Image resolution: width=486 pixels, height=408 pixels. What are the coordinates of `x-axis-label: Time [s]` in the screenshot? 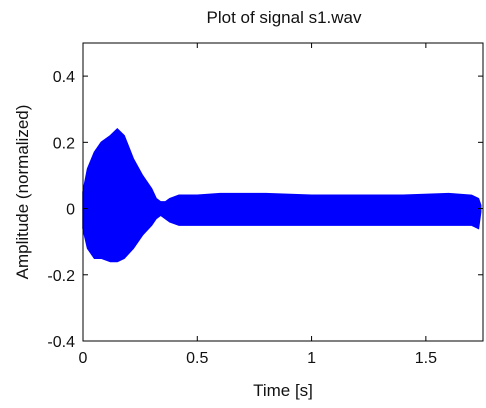 It's located at (283, 390).